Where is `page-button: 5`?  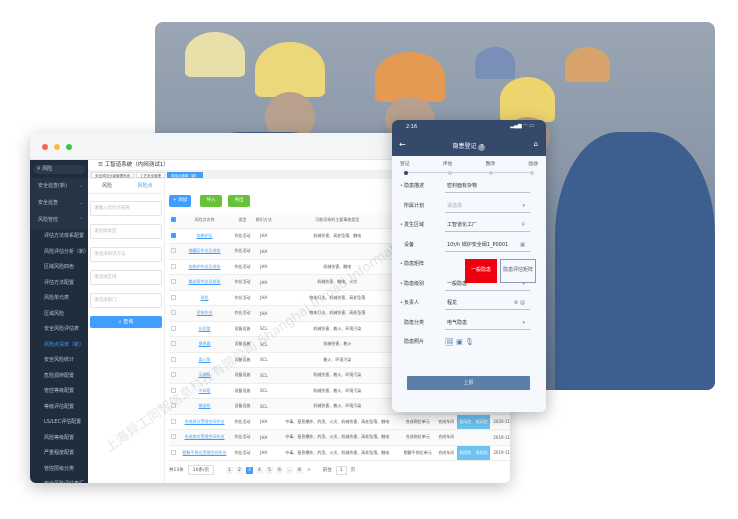
page-button: 5 is located at coordinates (269, 470).